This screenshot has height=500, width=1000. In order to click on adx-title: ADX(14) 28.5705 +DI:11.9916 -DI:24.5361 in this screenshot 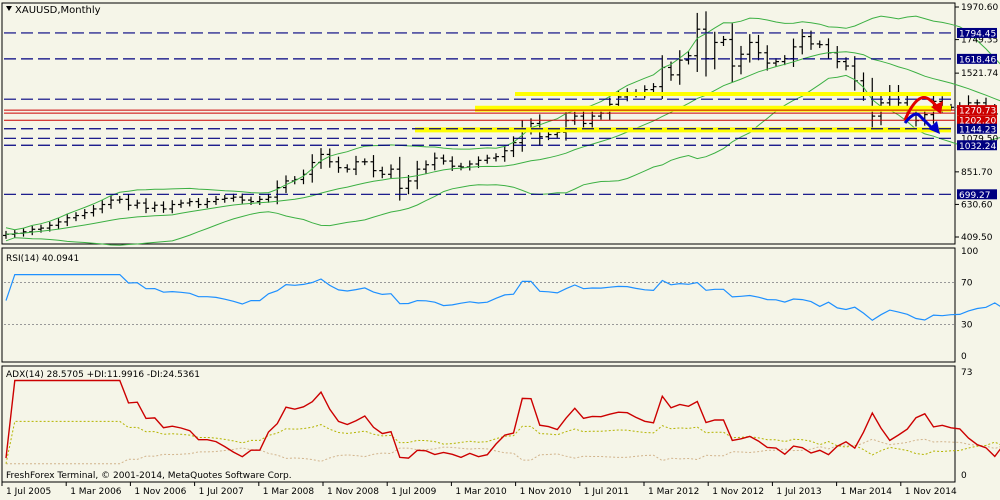, I will do `click(103, 375)`.